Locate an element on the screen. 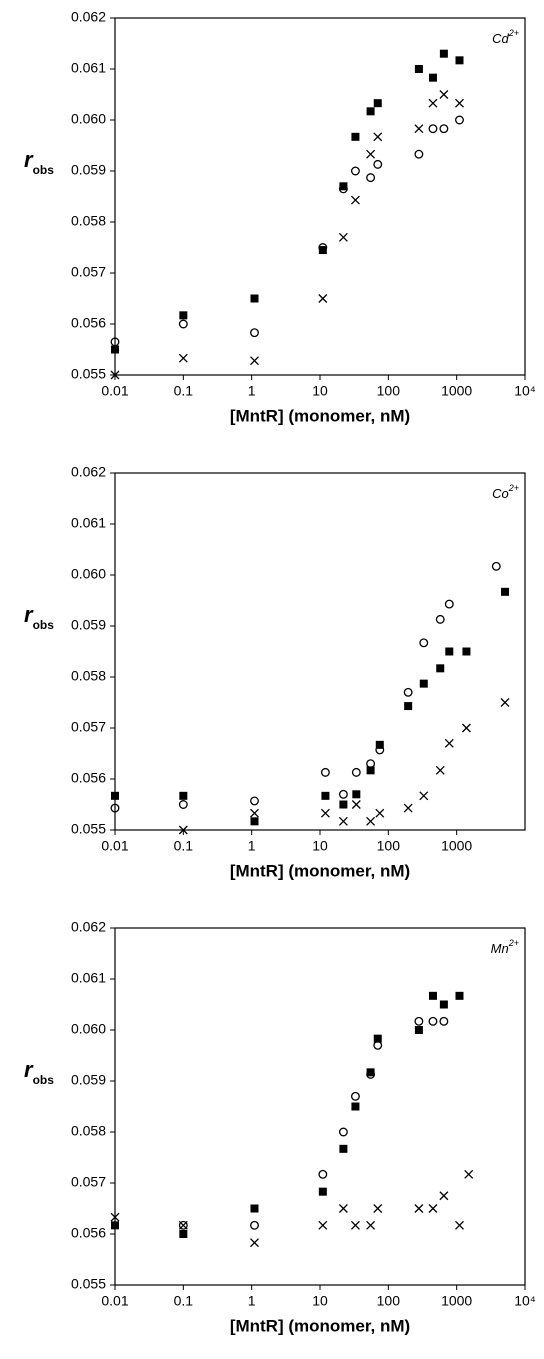 This screenshot has width=544, height=1359. y-tick-label: 0.059 is located at coordinates (88, 1080).